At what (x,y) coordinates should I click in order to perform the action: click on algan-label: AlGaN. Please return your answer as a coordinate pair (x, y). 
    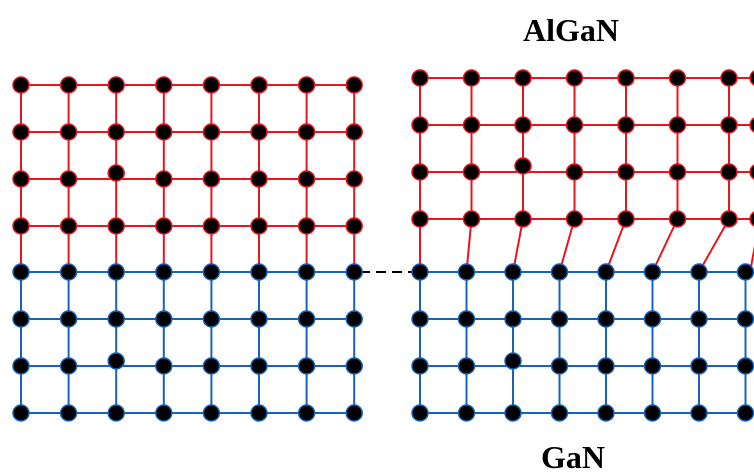
    Looking at the image, I should click on (571, 30).